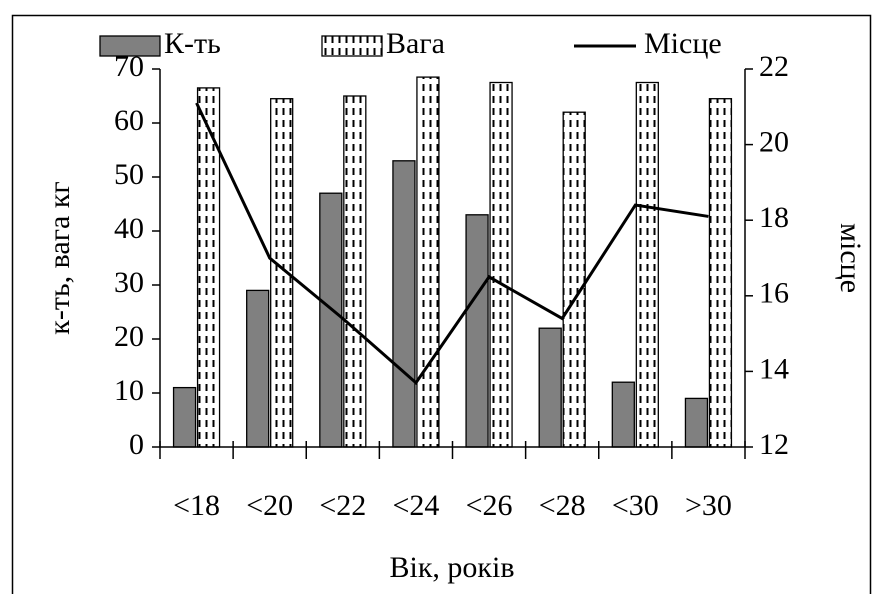 This screenshot has height=594, width=873. I want to click on y-tick-label: 50, so click(129, 174).